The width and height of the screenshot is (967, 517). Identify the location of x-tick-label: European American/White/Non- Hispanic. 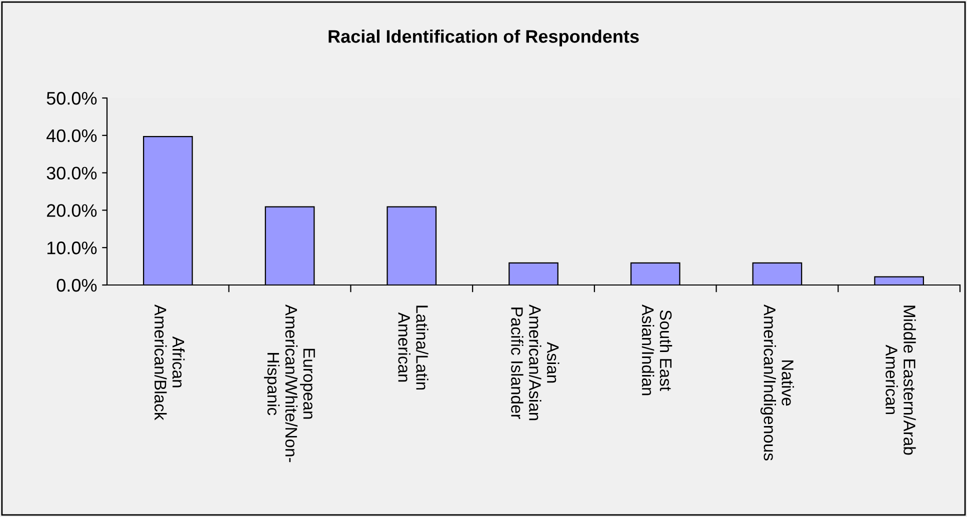
(289, 383).